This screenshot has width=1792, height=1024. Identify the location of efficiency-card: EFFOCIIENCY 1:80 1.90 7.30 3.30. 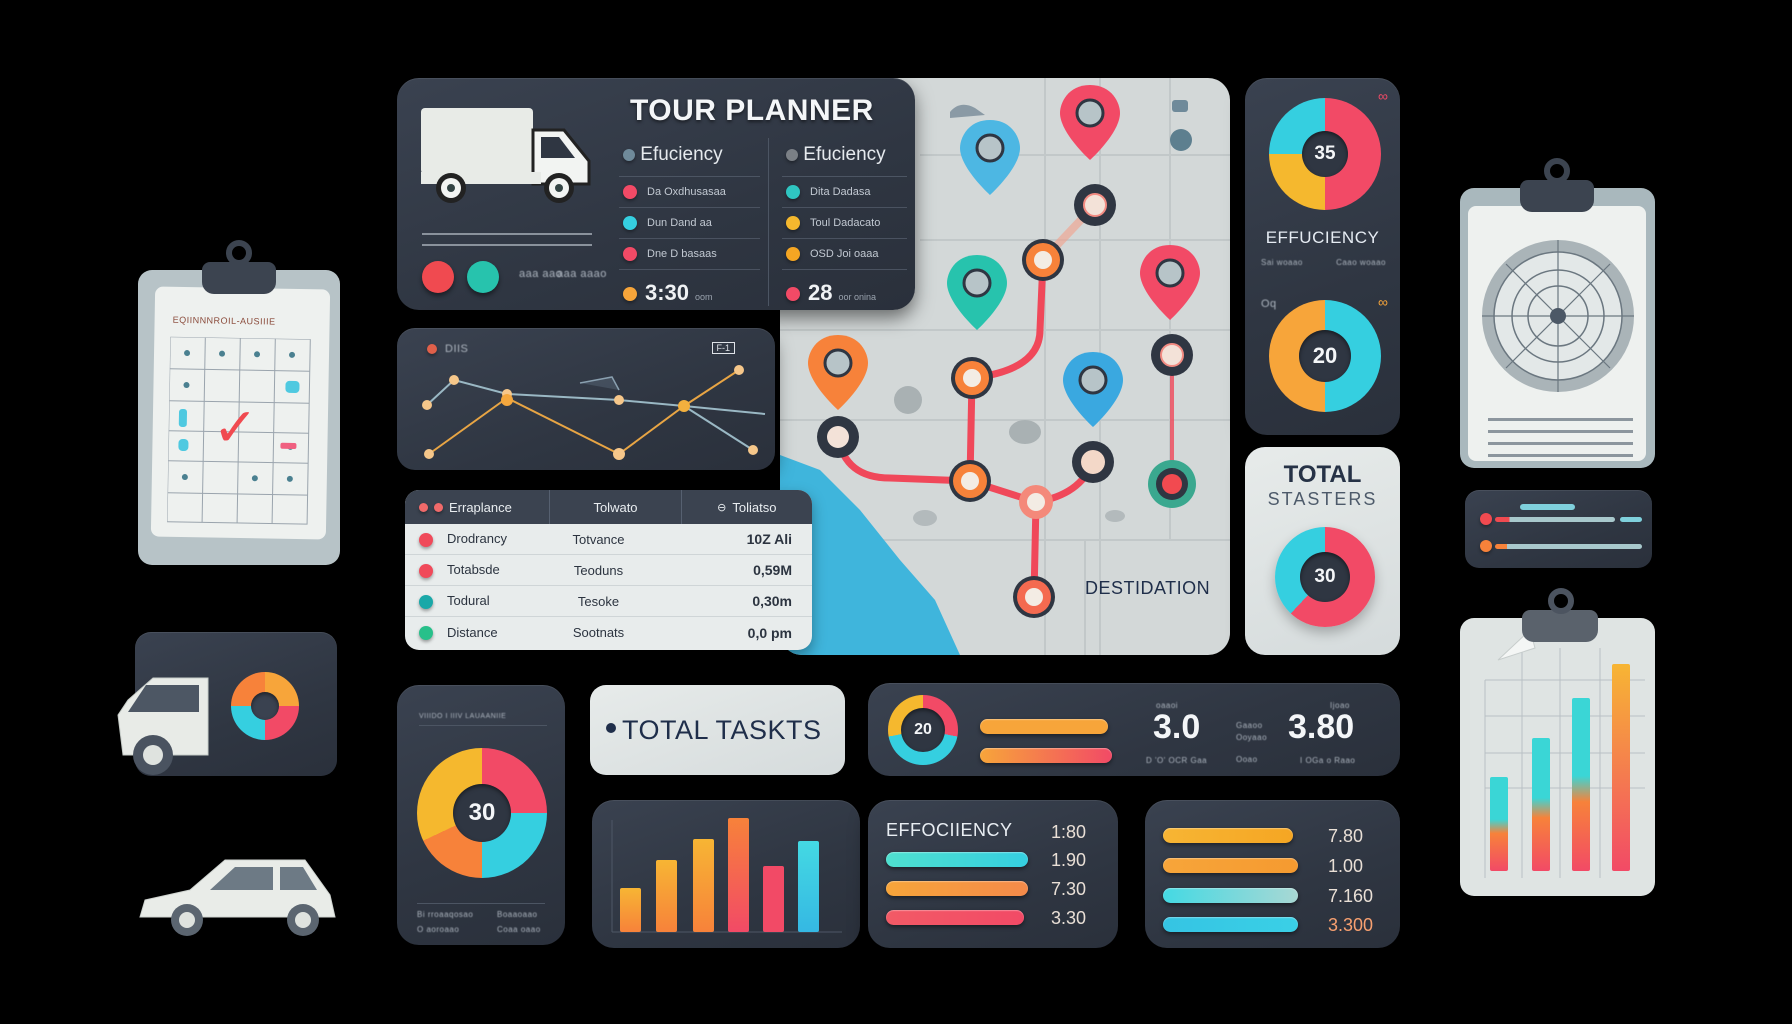
(993, 874).